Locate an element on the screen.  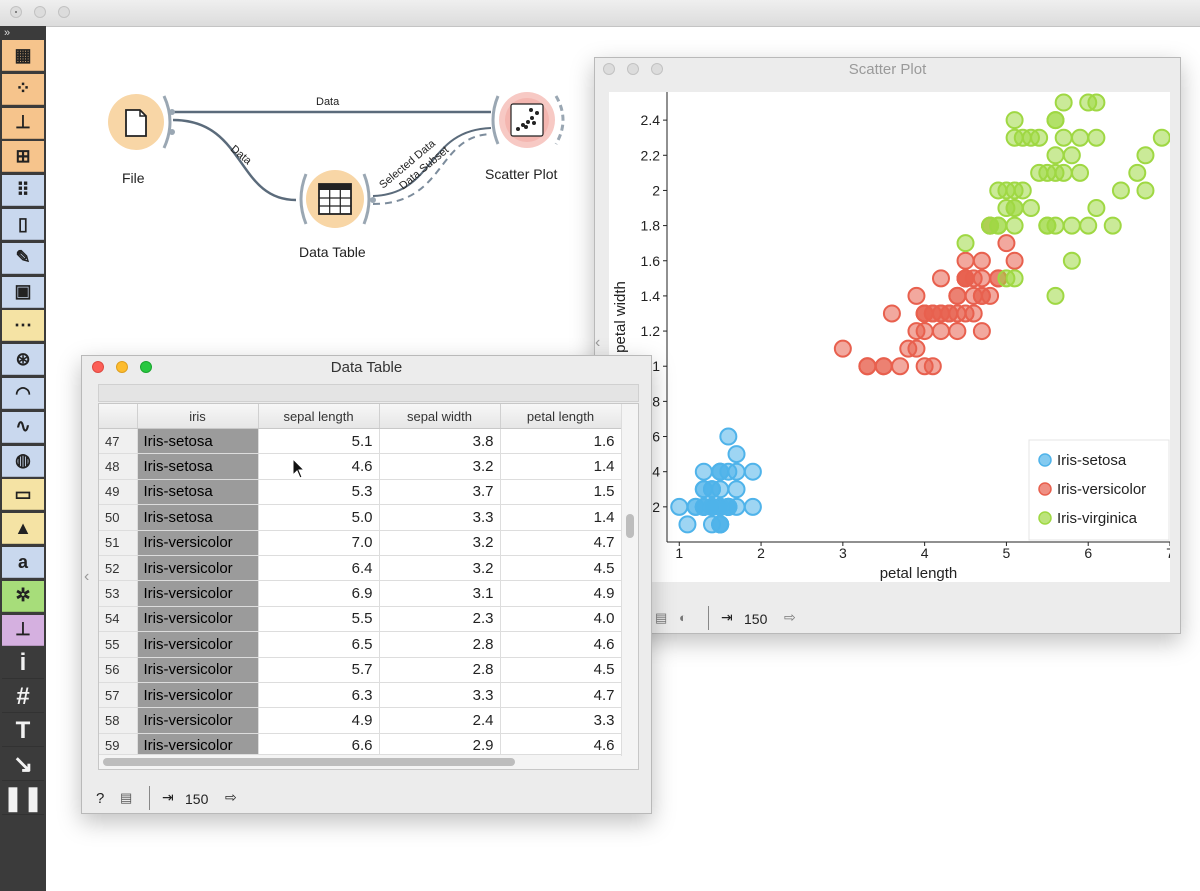
toolbar-button-scatter: ⁘ is located at coordinates (23, 89).